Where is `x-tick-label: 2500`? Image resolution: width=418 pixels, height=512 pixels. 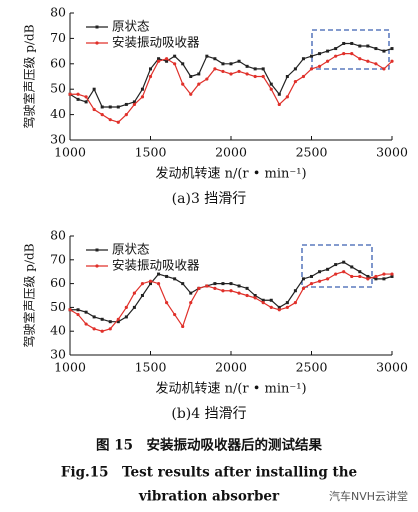
x-tick-label: 2500 is located at coordinates (312, 367).